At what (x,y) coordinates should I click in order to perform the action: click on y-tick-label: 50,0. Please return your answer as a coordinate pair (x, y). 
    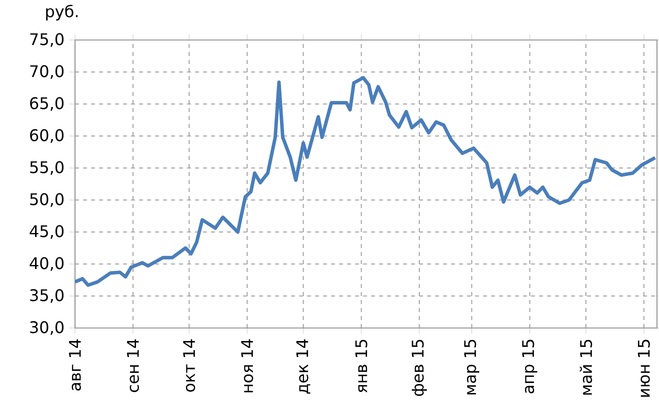
    Looking at the image, I should click on (47, 200).